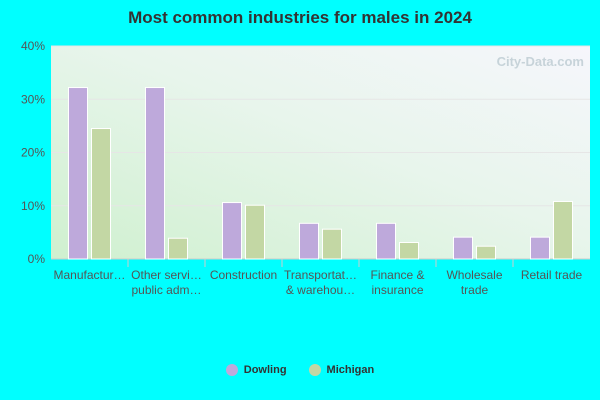 The height and width of the screenshot is (400, 600). I want to click on x-category-label: Construction, so click(243, 275).